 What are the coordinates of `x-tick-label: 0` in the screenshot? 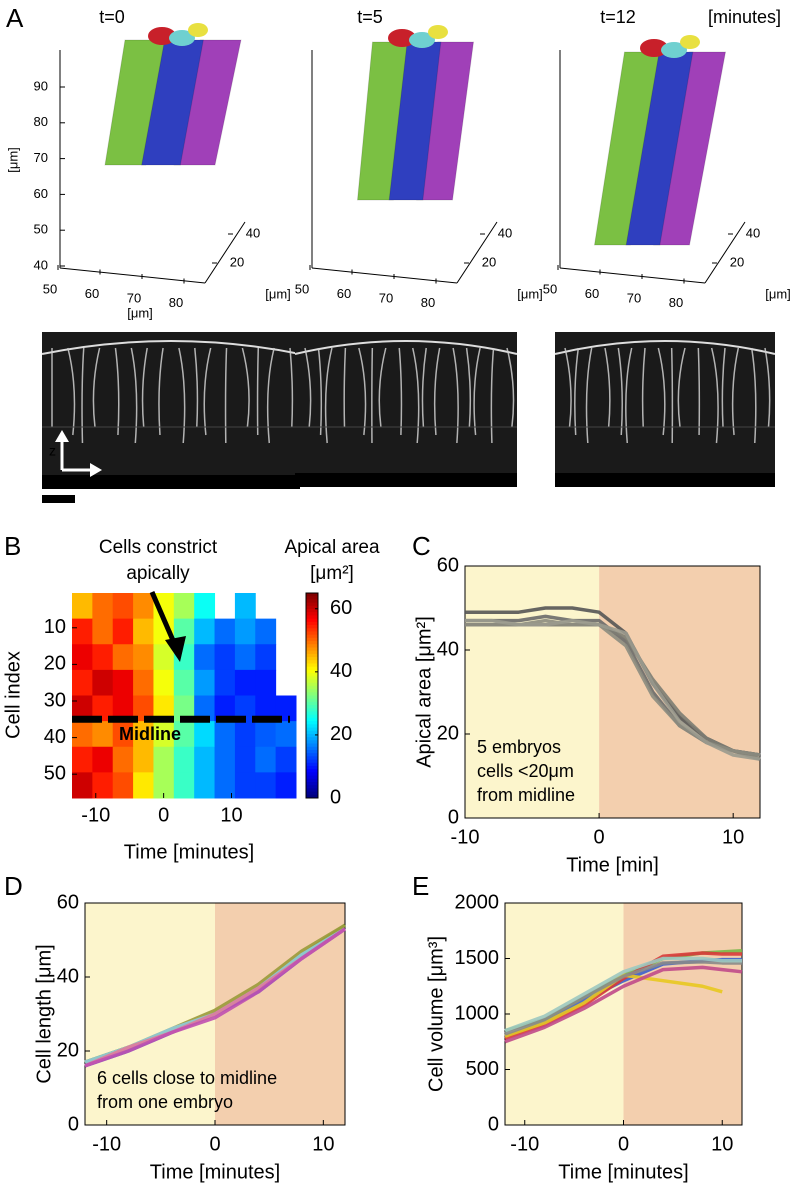 It's located at (163, 815).